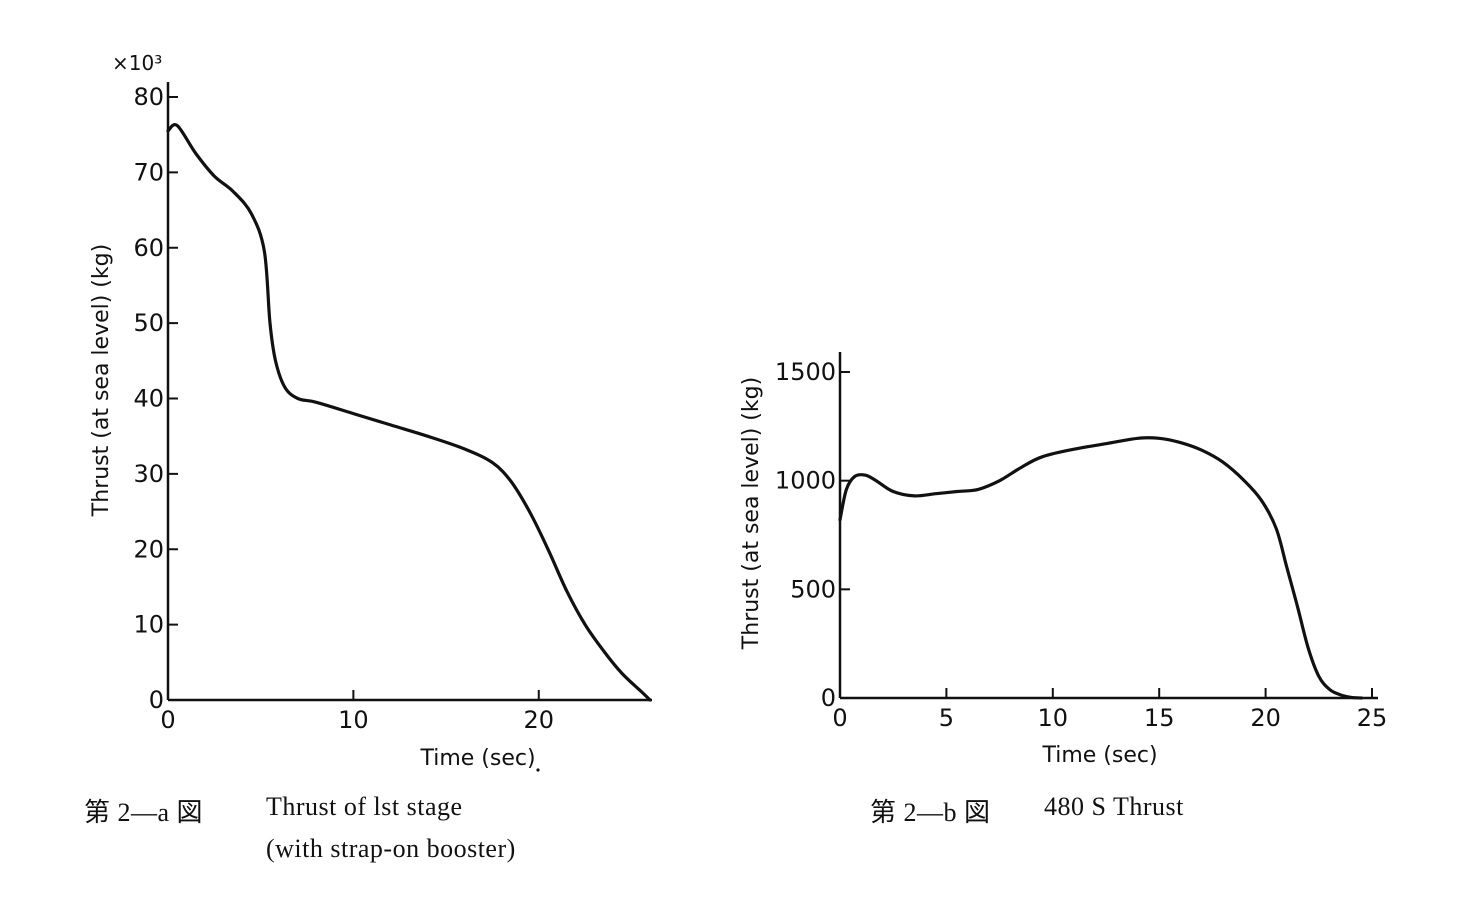 The height and width of the screenshot is (909, 1458). Describe the element at coordinates (930, 812) in the screenshot. I see `chart-b-caption-fig: 第 2—b 図` at that location.